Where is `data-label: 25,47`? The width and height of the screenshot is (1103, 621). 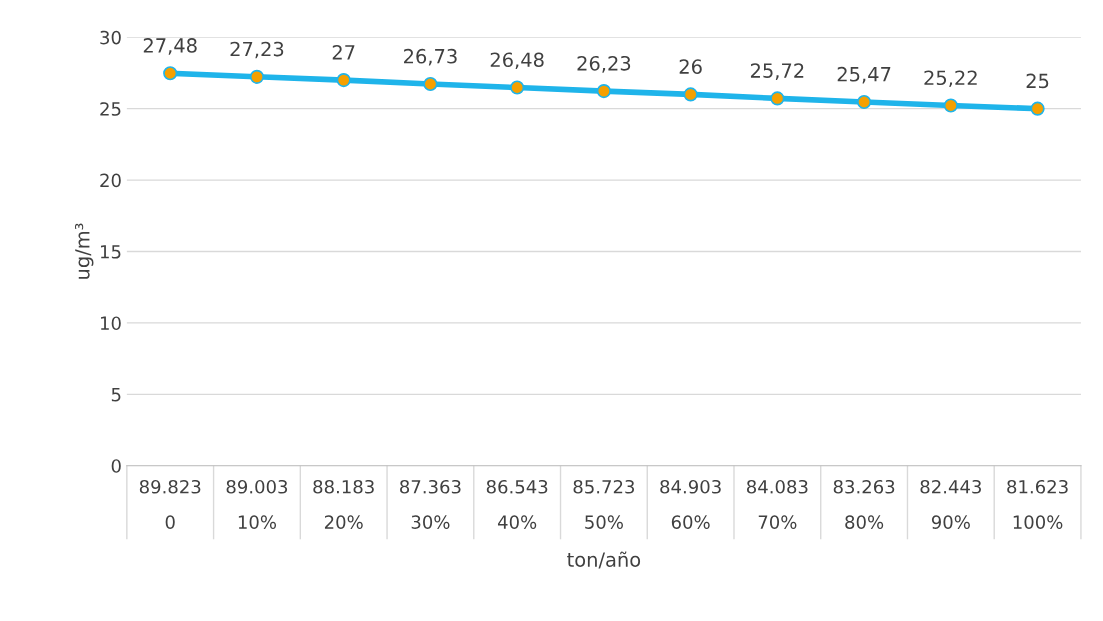 data-label: 25,47 is located at coordinates (864, 75).